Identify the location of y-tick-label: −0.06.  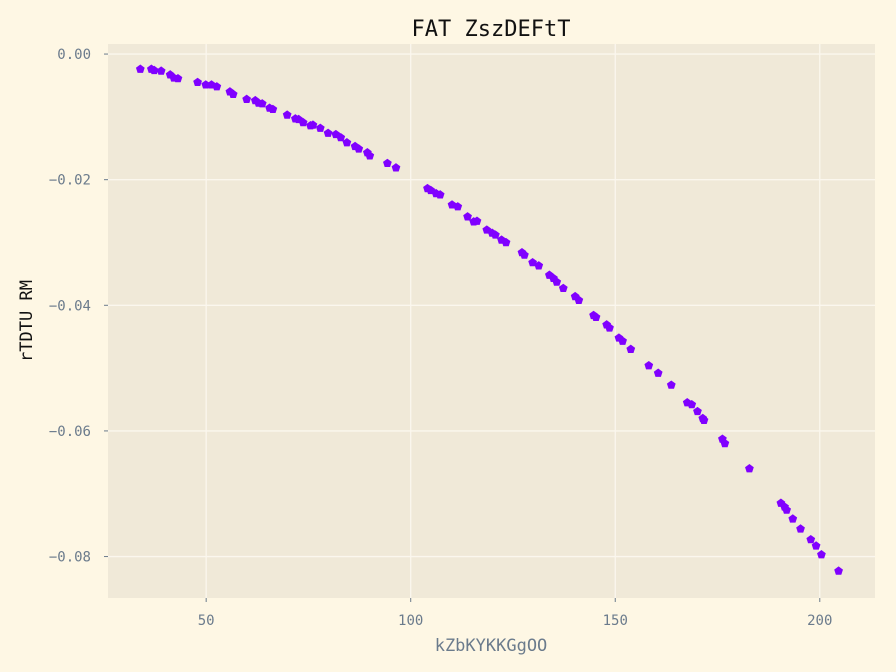
(70, 432).